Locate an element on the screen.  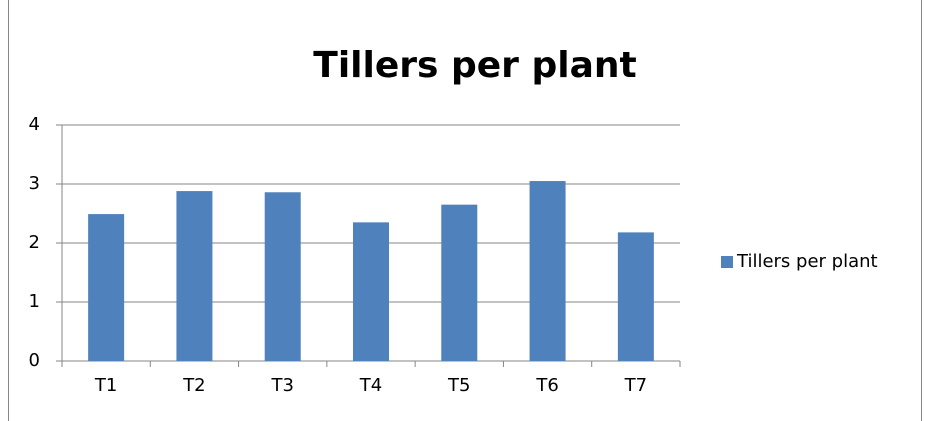
x-tick-label: T3 is located at coordinates (281, 385).